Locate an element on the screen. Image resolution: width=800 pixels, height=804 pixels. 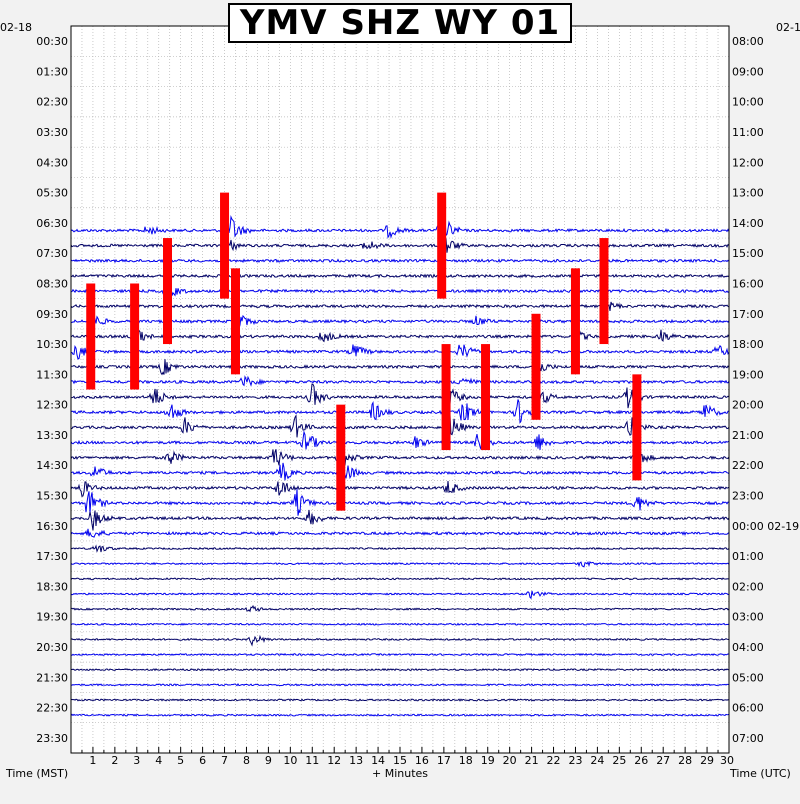
right-tick-label: 07:00 is located at coordinates (748, 738).